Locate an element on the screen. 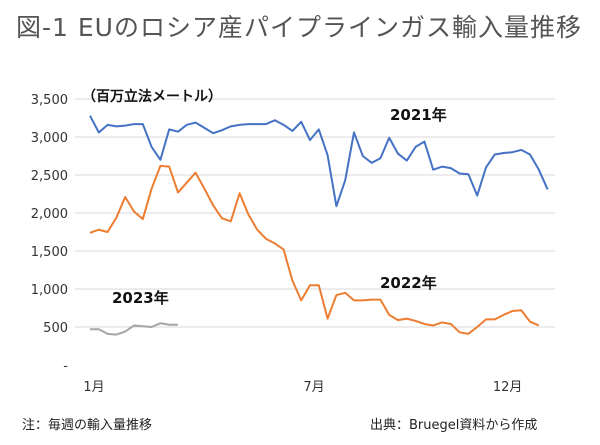 The image size is (600, 445). y-tick-label: 2,500 is located at coordinates (49, 176).